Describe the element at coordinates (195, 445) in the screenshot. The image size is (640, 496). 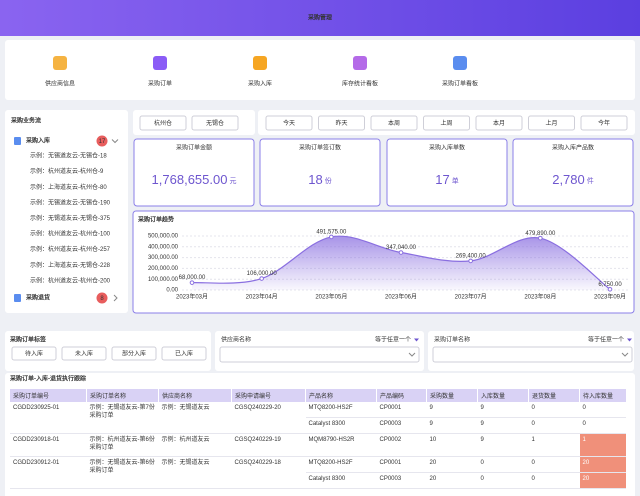
I see `cell: 示例：杭州道友云` at that location.